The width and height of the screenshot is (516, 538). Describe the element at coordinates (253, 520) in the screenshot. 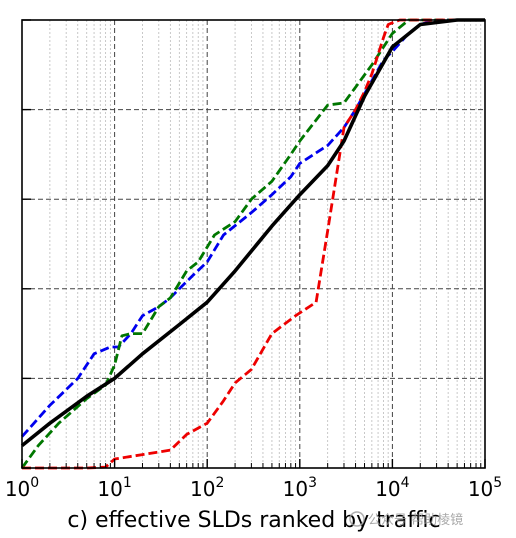

I see `chart-caption: c) effective SLDs ranked by traffic` at that location.